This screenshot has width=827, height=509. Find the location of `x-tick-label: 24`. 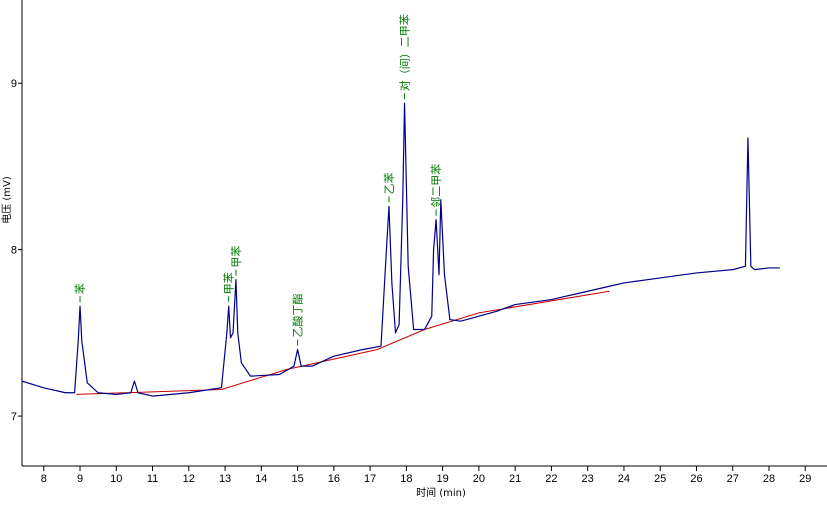

x-tick-label: 24 is located at coordinates (624, 479).